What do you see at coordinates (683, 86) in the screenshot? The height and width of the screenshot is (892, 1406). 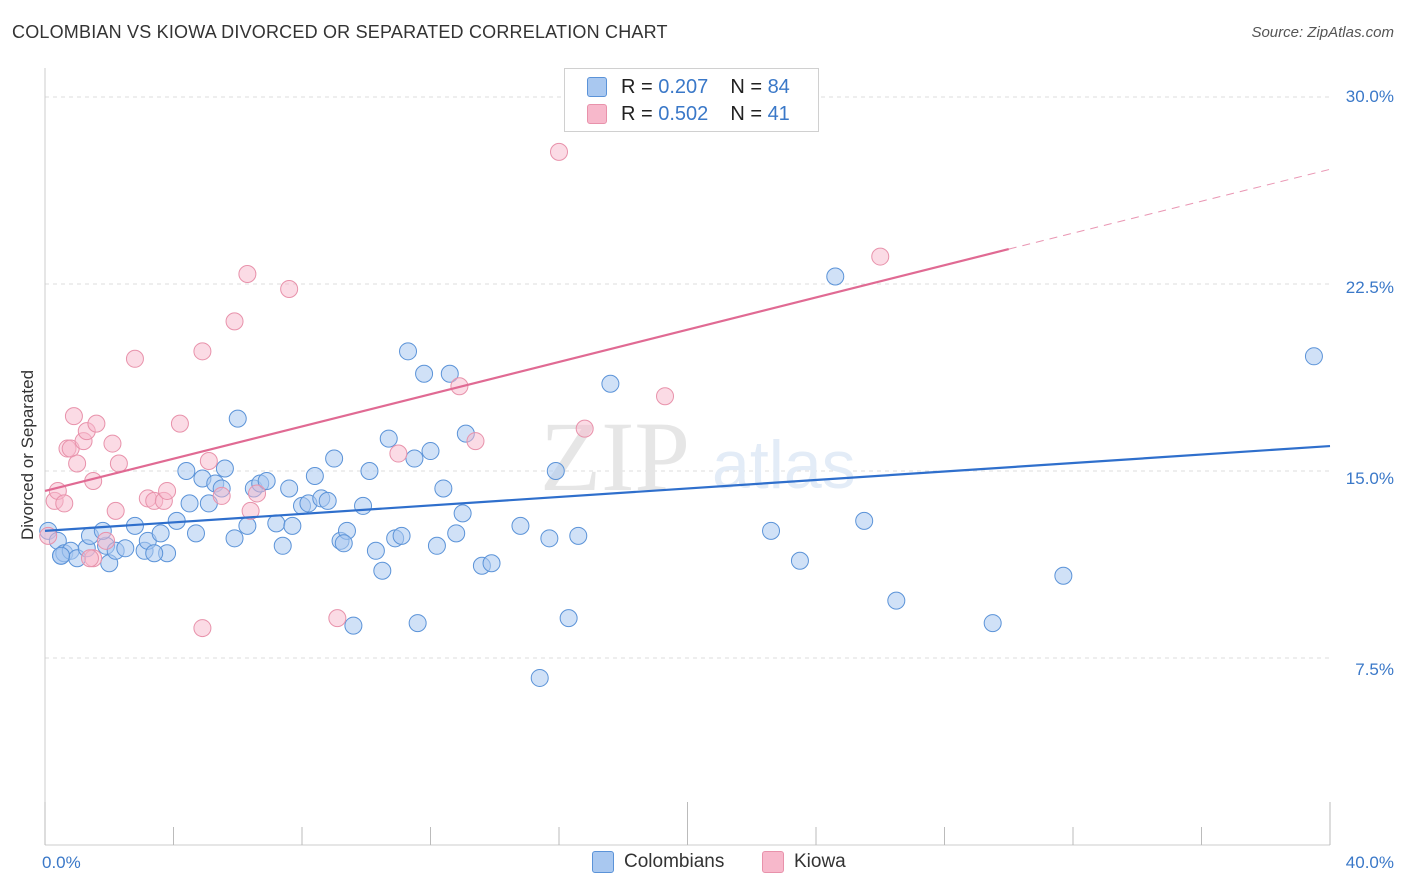 I see `r-value: 0.207` at bounding box center [683, 86].